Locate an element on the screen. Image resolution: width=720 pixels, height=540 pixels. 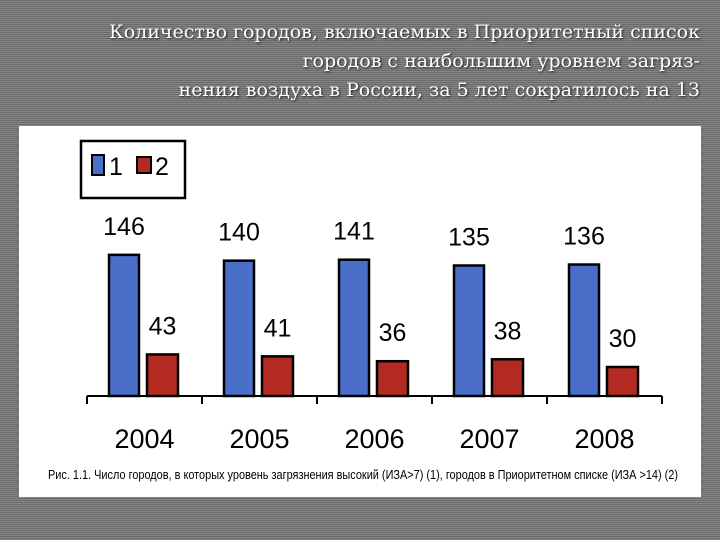
legend-label-series-2: 2 is located at coordinates (162, 167).